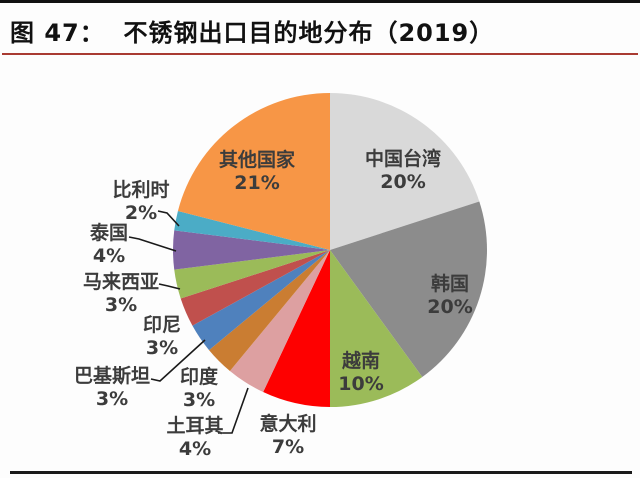 This screenshot has width=640, height=478. What do you see at coordinates (320, 54) in the screenshot?
I see `accent-rule` at bounding box center [320, 54].